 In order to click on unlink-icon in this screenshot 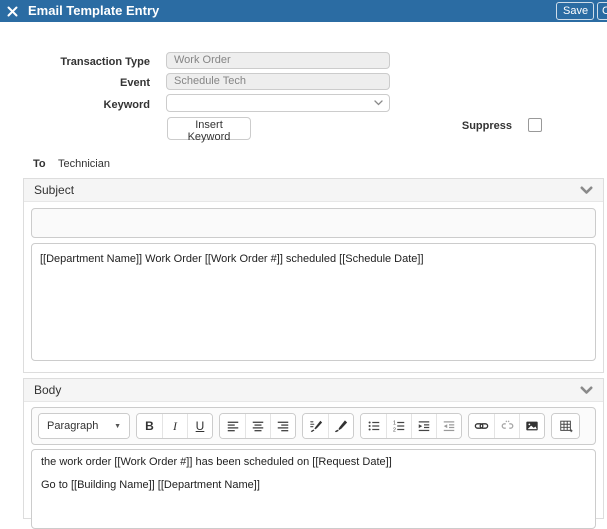, I will do `click(506, 426)`.